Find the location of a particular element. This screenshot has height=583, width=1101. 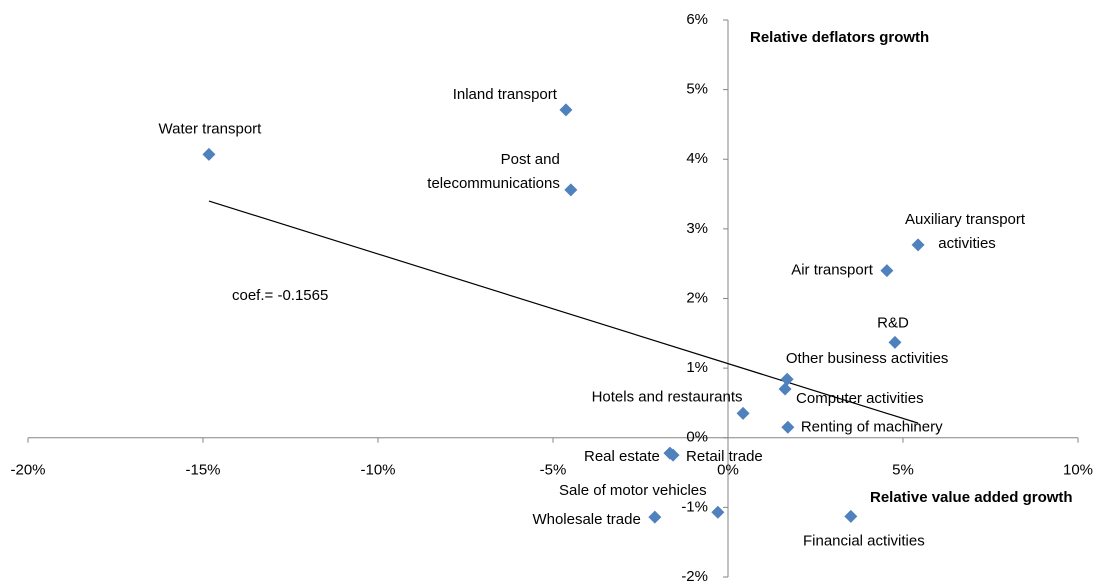

point-label: Computer activities is located at coordinates (860, 398).